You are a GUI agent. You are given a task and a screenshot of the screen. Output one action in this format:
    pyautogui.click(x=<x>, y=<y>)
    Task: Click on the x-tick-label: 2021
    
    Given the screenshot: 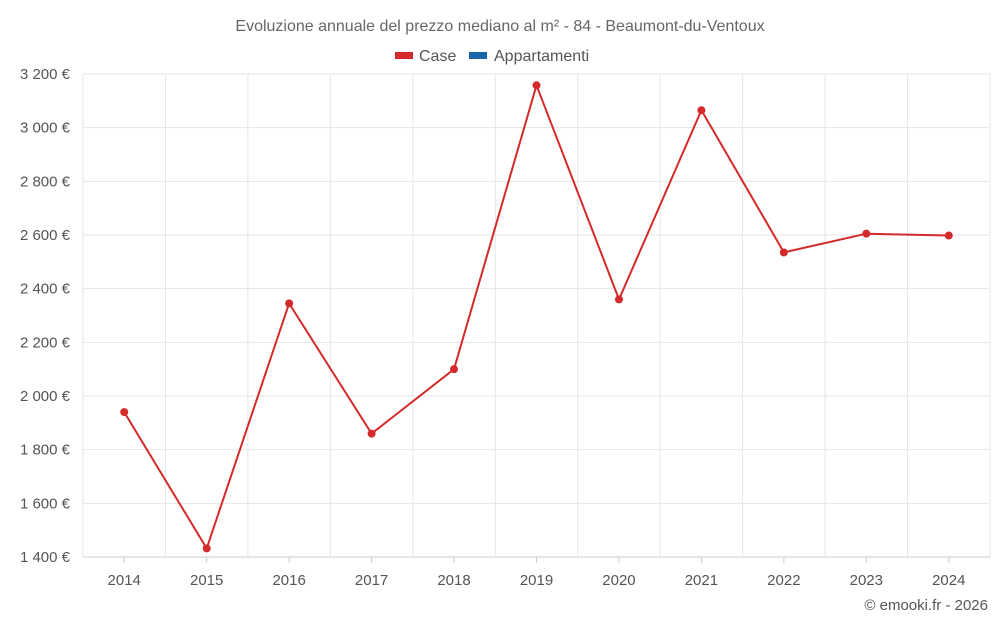 What is the action you would take?
    pyautogui.click(x=701, y=580)
    